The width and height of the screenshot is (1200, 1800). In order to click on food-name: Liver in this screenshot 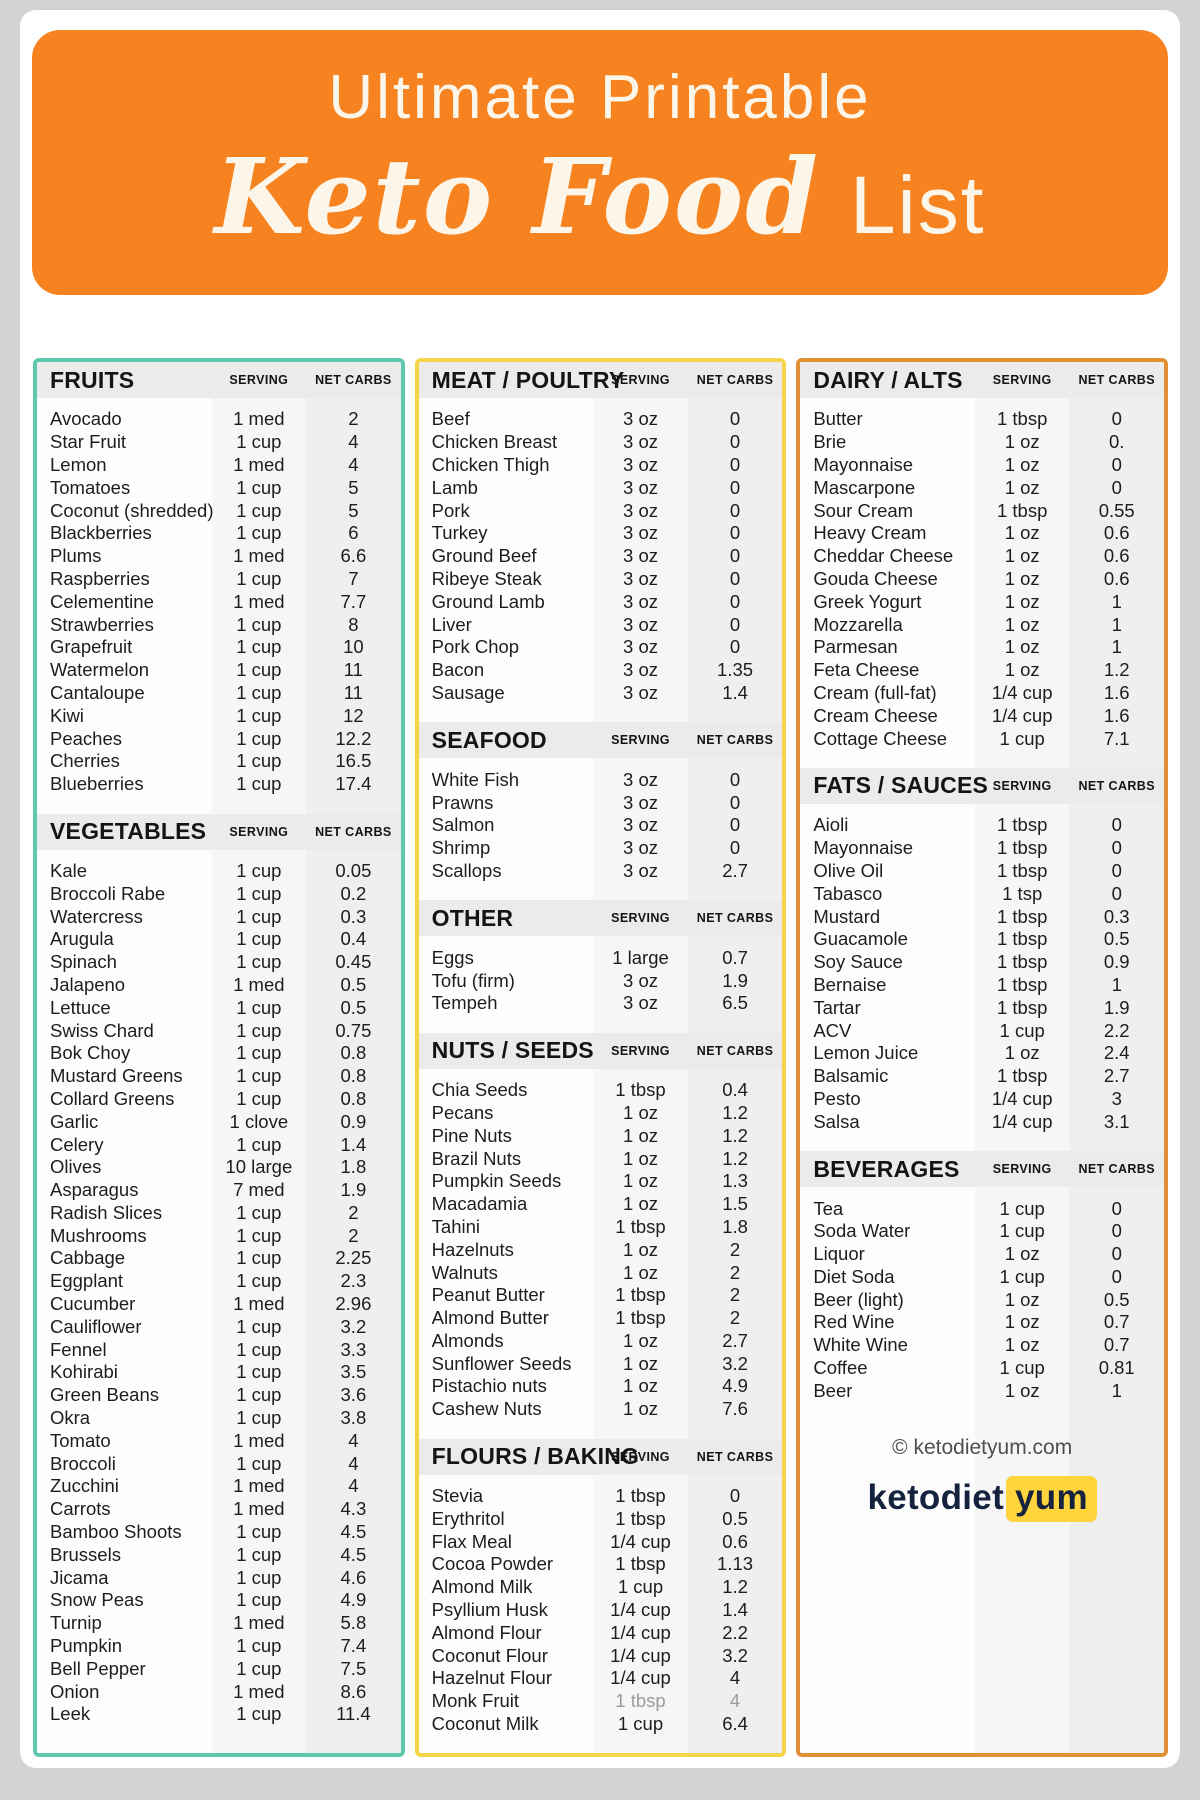, I will do `click(451, 624)`.